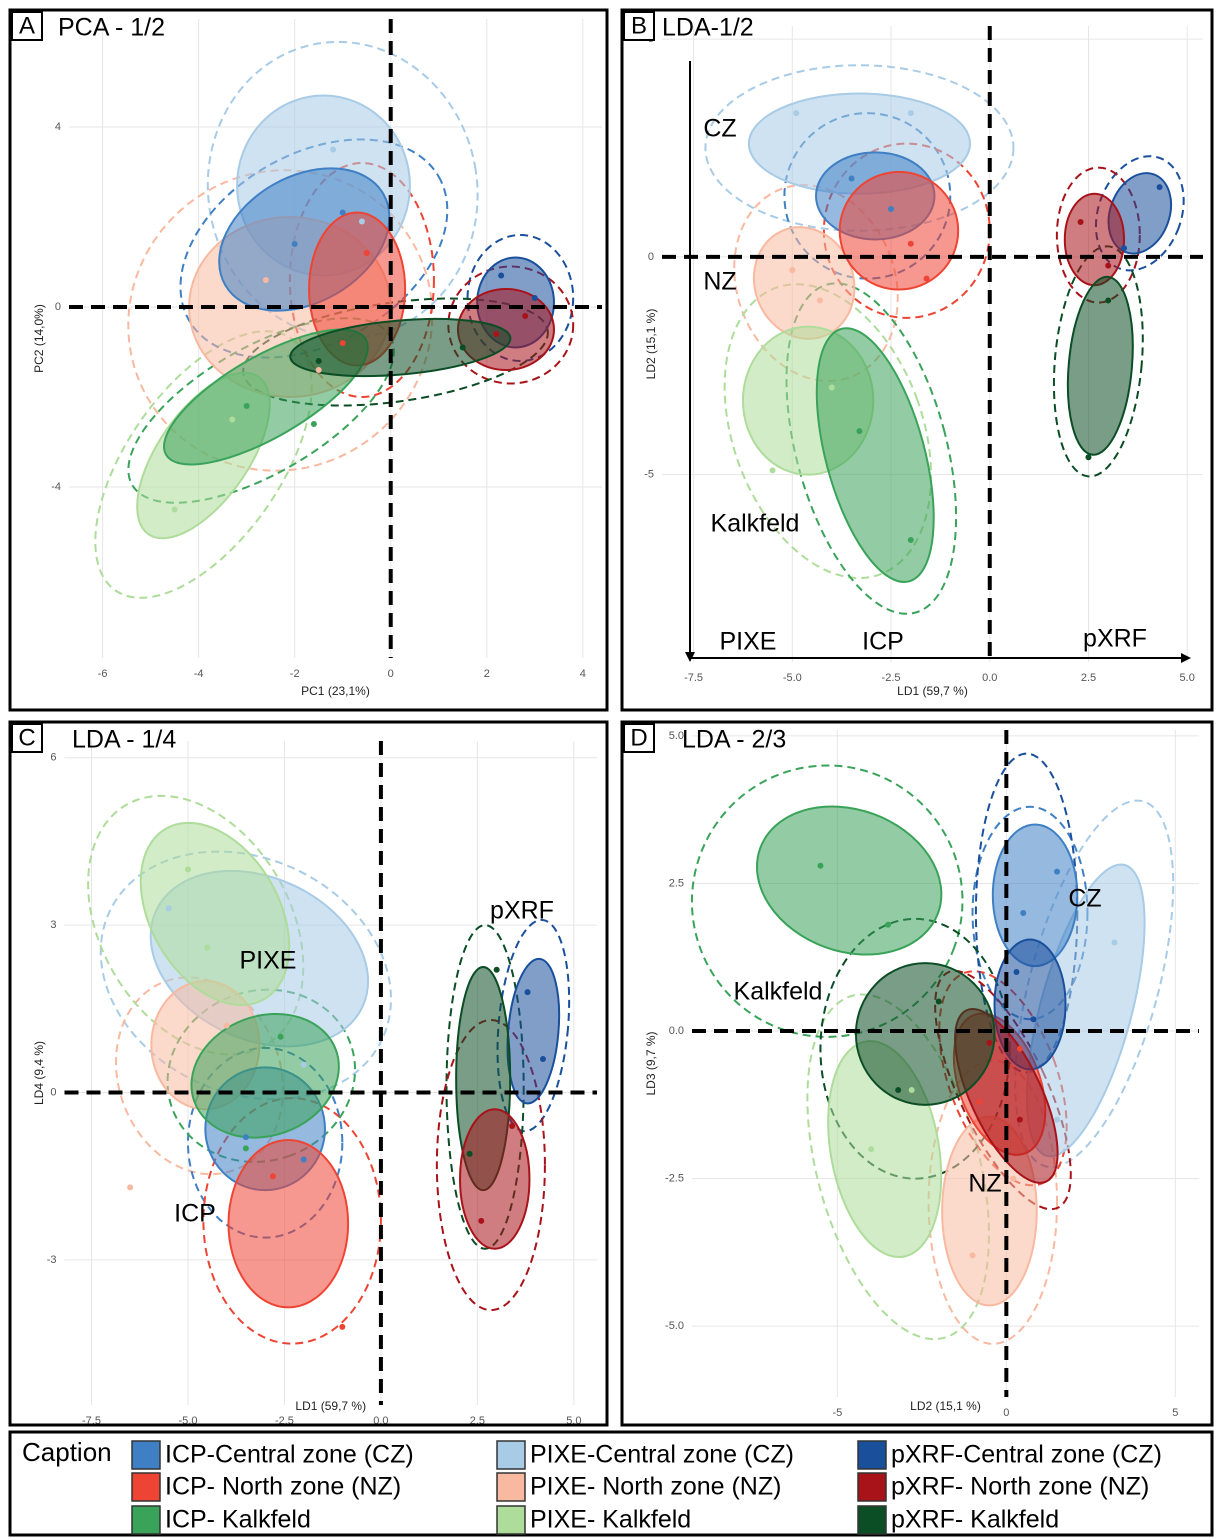  Describe the element at coordinates (674, 1326) in the screenshot. I see `y-tick-label: -5.0` at that location.